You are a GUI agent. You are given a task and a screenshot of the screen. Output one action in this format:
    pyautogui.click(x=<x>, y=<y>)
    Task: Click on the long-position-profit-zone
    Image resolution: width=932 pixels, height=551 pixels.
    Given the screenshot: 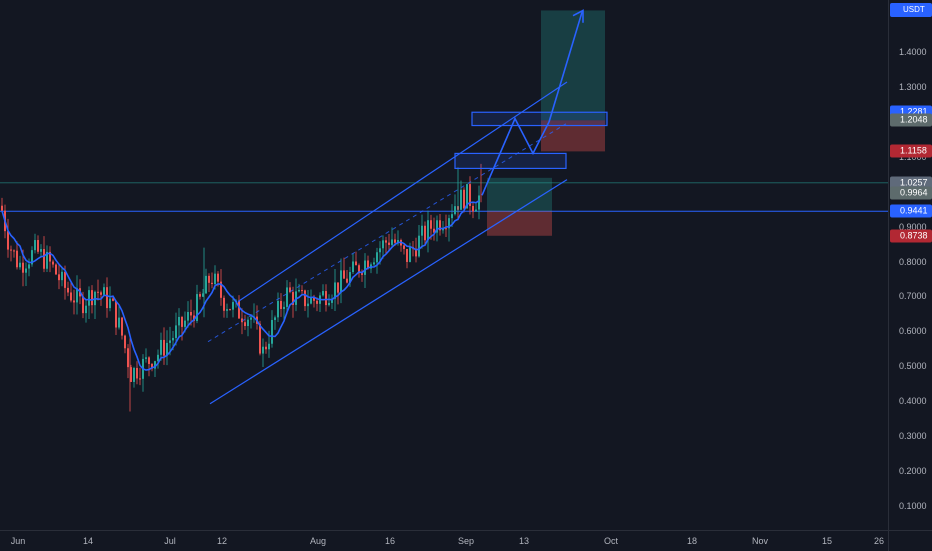 What is the action you would take?
    pyautogui.click(x=519, y=194)
    